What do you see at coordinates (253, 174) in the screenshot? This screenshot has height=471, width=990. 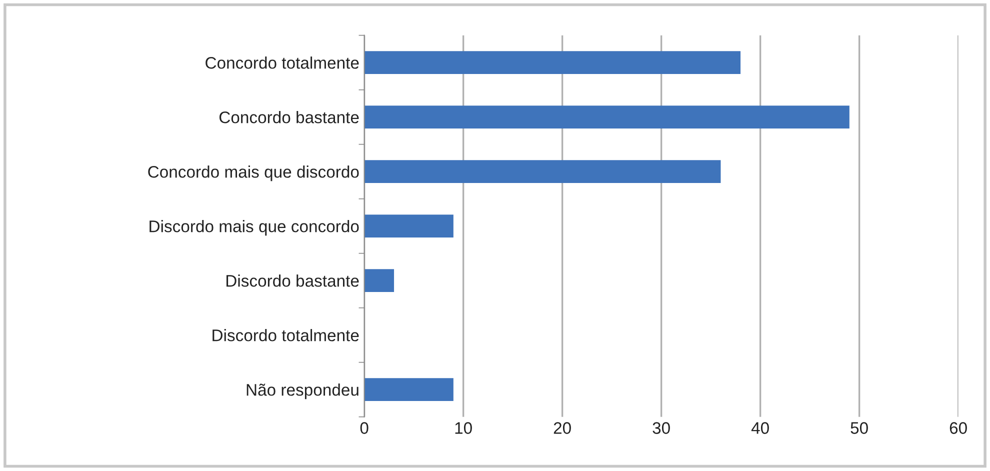 I see `y-tick-label: Concordo mais que discordo` at bounding box center [253, 174].